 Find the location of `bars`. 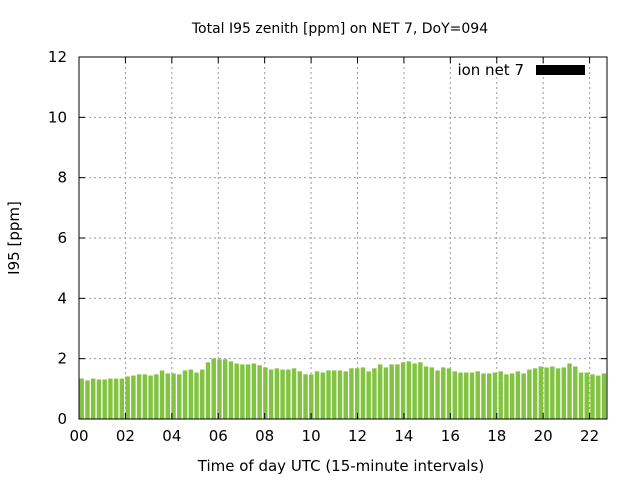

bars is located at coordinates (343, 388).